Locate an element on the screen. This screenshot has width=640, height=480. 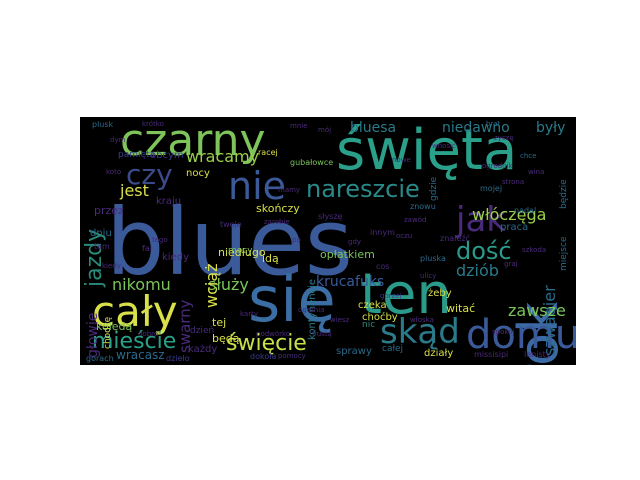
word: ulicy is located at coordinates (428, 276).